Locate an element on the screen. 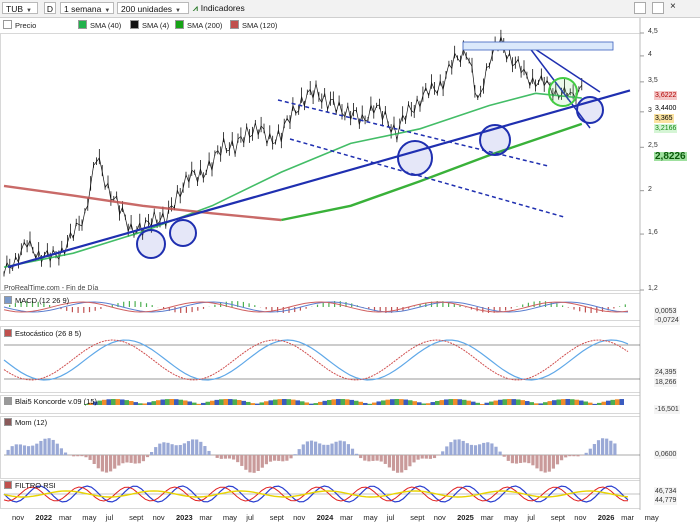 The width and height of the screenshot is (700, 523). rsi-line is located at coordinates (316, 494).